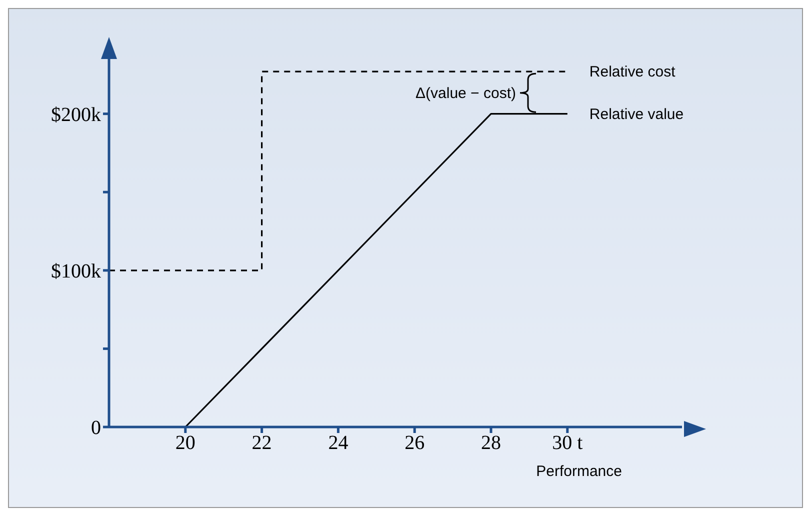  What do you see at coordinates (338, 443) in the screenshot?
I see `x-tick-label: 24` at bounding box center [338, 443].